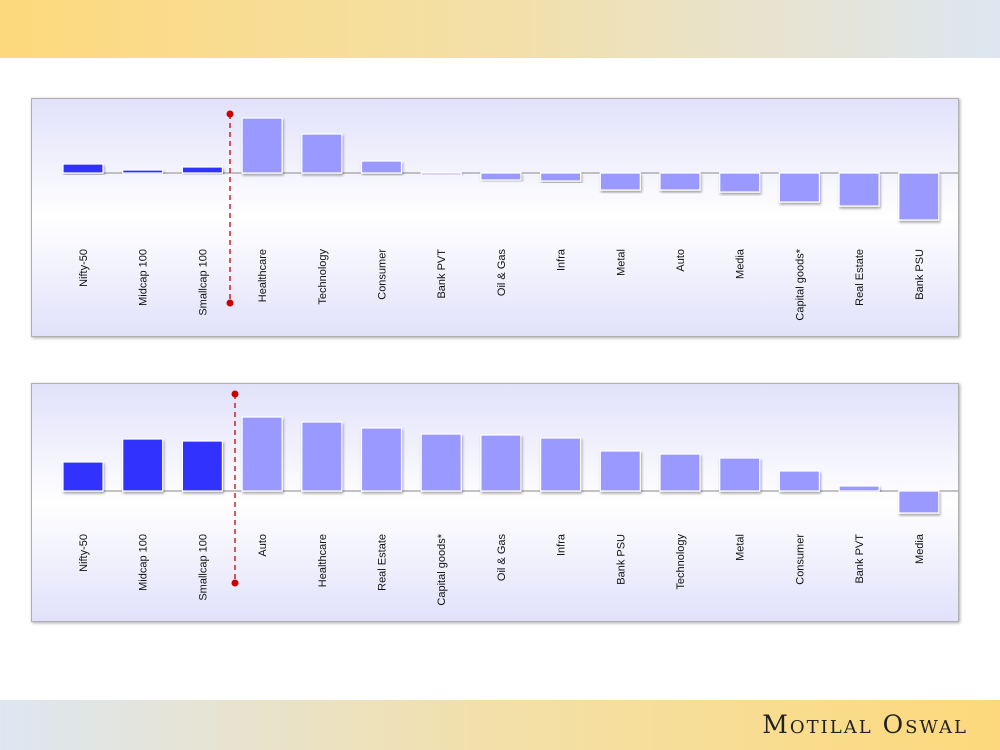 This screenshot has width=1000, height=750. Describe the element at coordinates (500, 725) in the screenshot. I see `footer-band: Motilal Oswal` at that location.